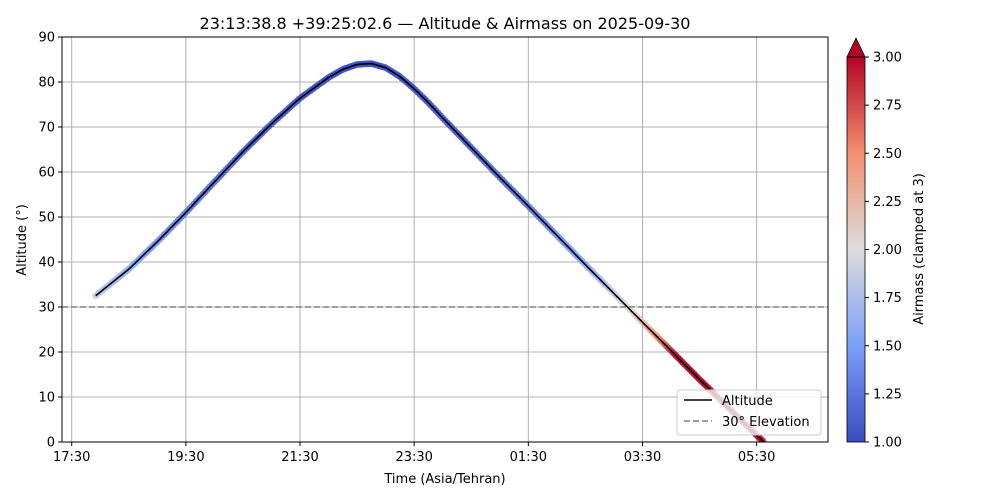 The image size is (1000, 504). I want to click on y-tick-label: 70, so click(46, 128).